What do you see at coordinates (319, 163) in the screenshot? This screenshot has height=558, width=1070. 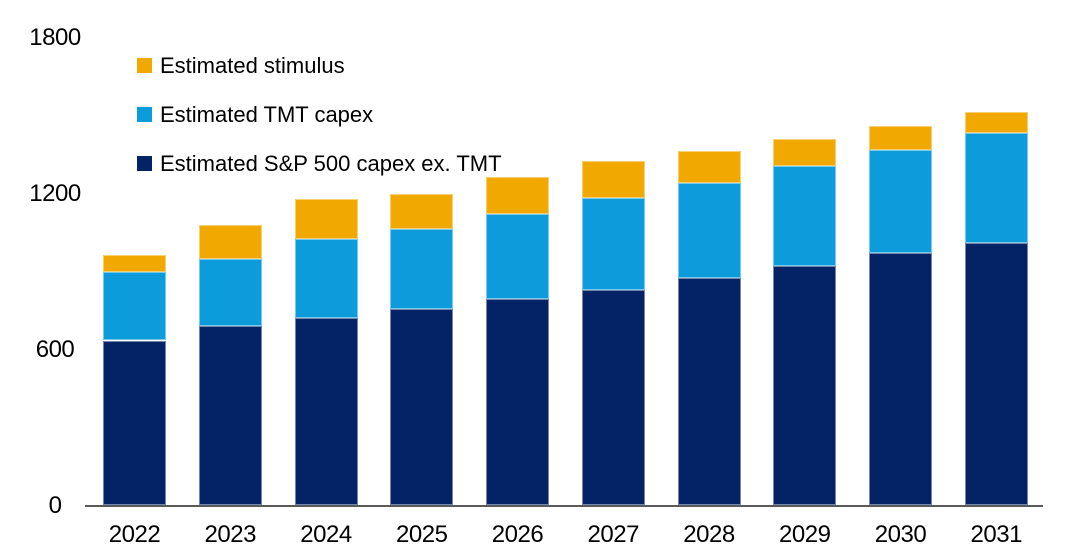 I see `legend-item: Estimated S&P 500 capex ex. TMT` at bounding box center [319, 163].